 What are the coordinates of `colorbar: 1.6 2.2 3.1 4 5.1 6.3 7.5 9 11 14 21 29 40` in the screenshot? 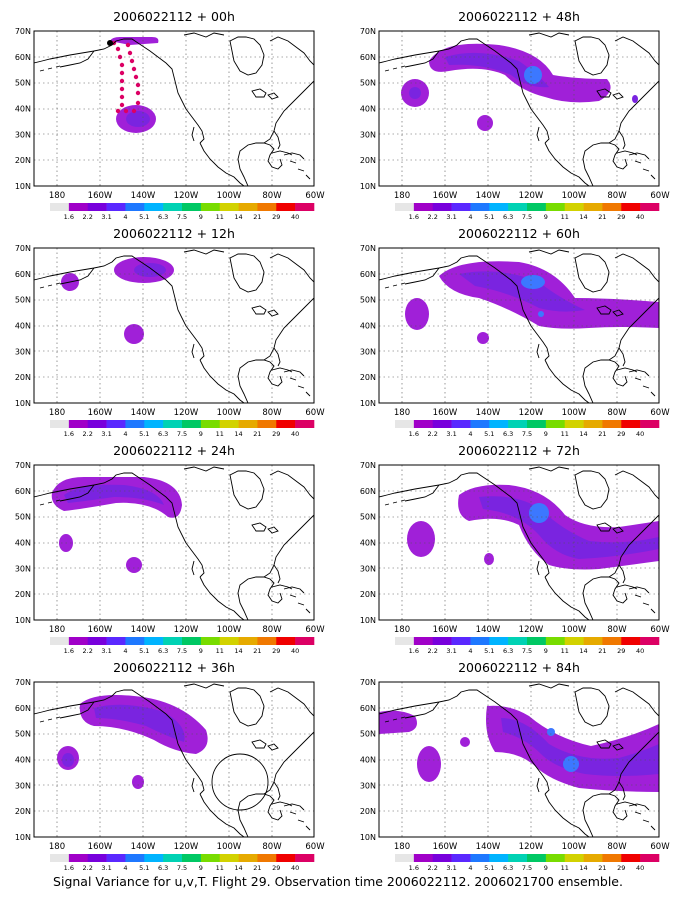 It's located at (527, 646).